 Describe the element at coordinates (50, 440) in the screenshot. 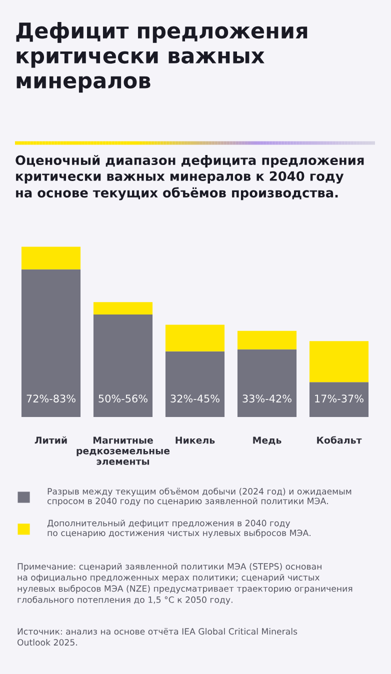

I see `x-tick-label: Литий` at that location.